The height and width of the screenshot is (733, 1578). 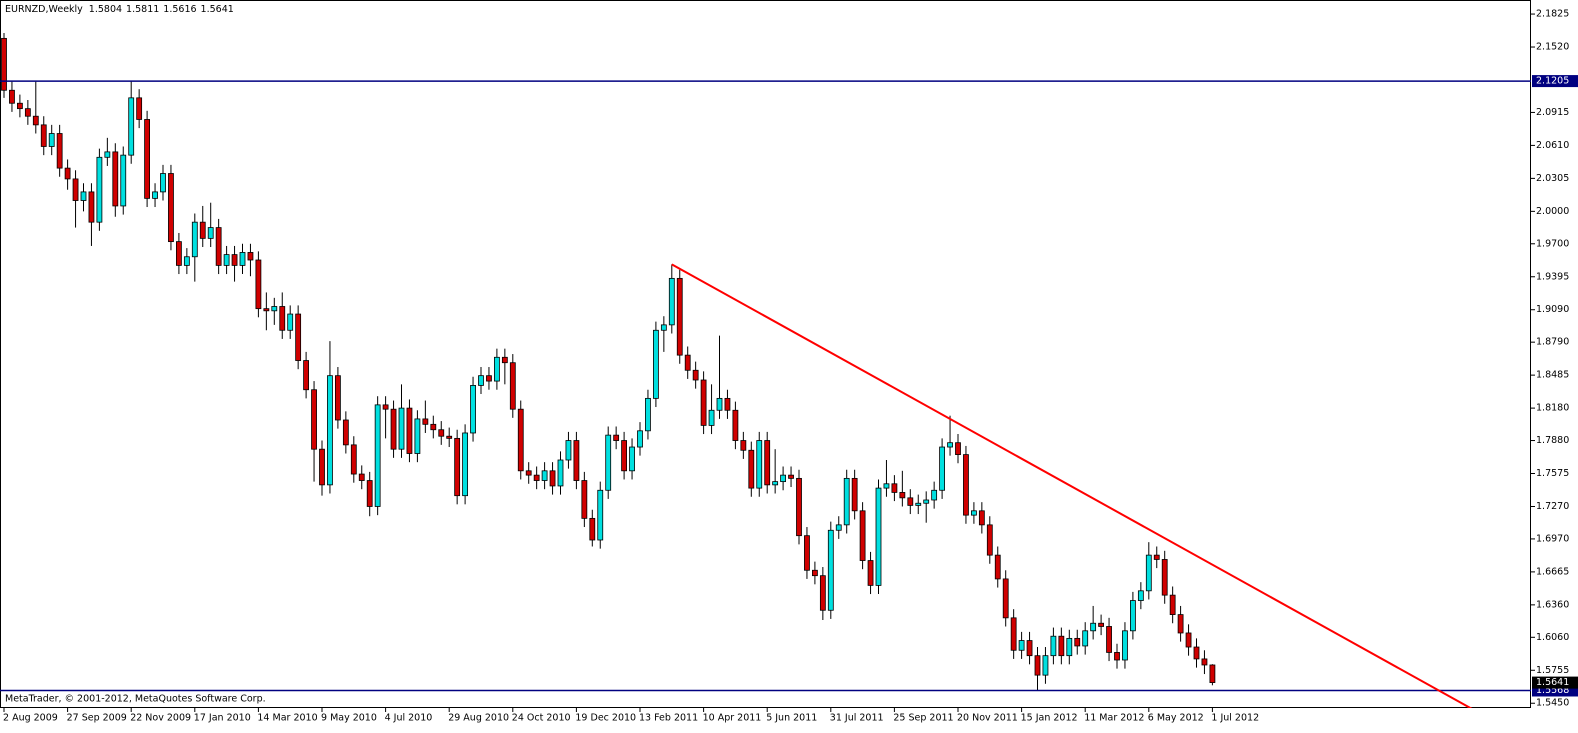 I want to click on x-tick-label: 19 Dec 2010, so click(x=605, y=718).